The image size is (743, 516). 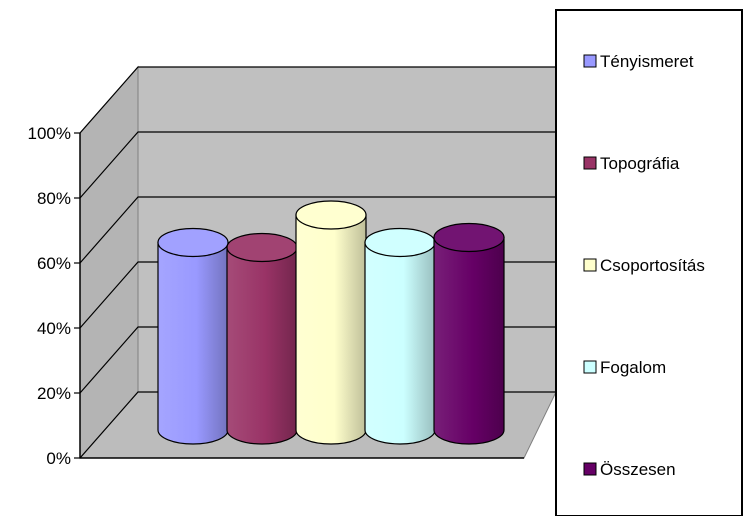 What do you see at coordinates (49, 133) in the screenshot?
I see `y-tick-label: 100%` at bounding box center [49, 133].